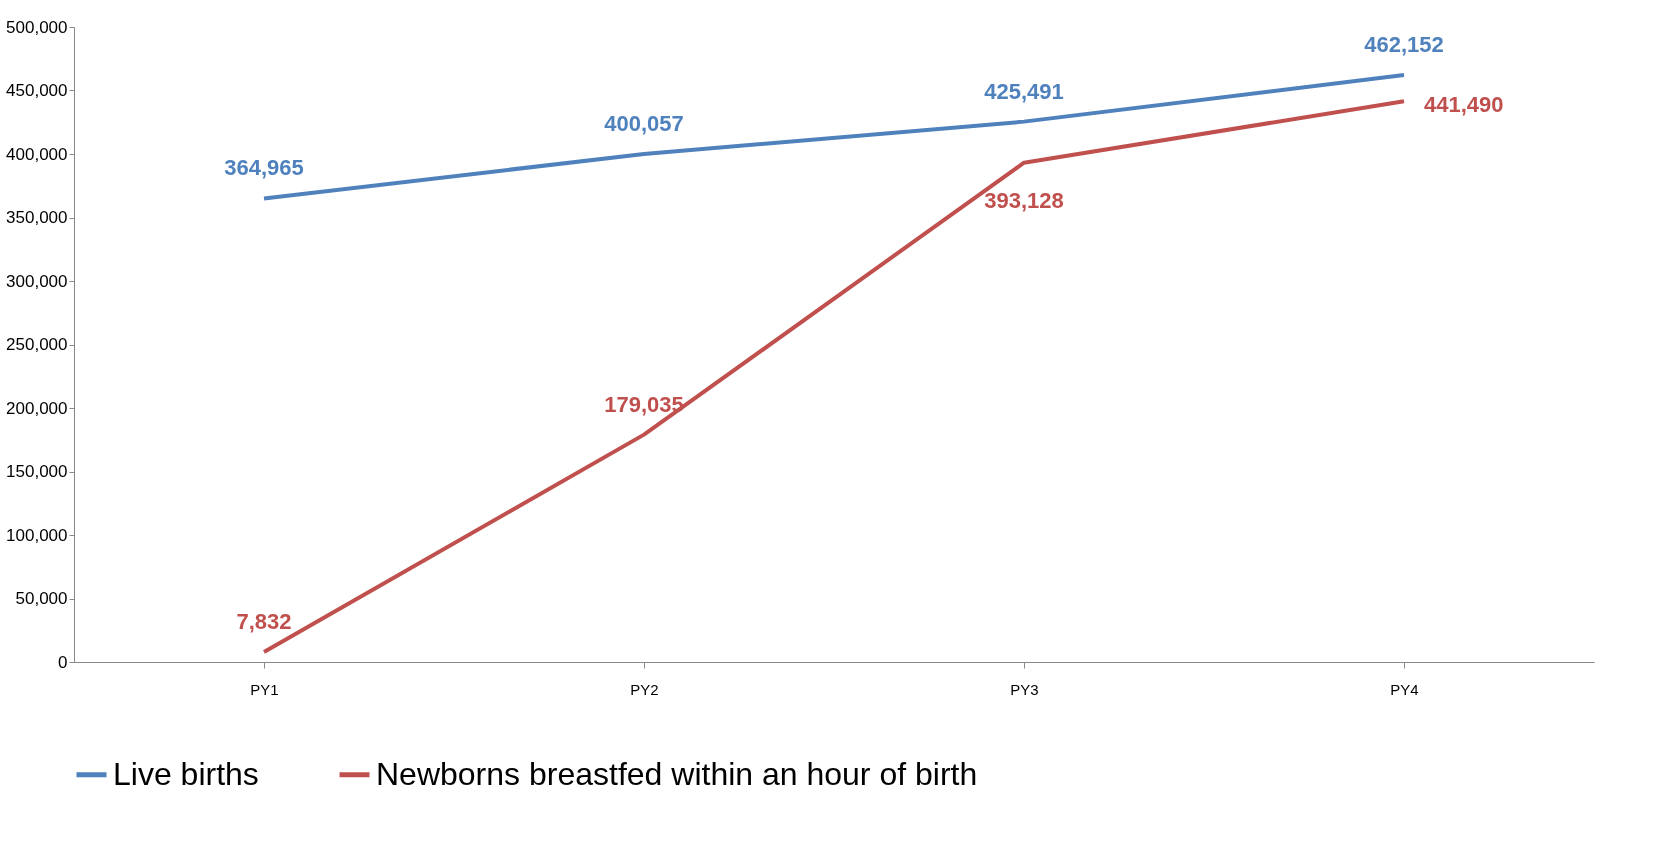 The height and width of the screenshot is (842, 1655). Describe the element at coordinates (37, 535) in the screenshot. I see `y-tick-label: 100,000` at that location.